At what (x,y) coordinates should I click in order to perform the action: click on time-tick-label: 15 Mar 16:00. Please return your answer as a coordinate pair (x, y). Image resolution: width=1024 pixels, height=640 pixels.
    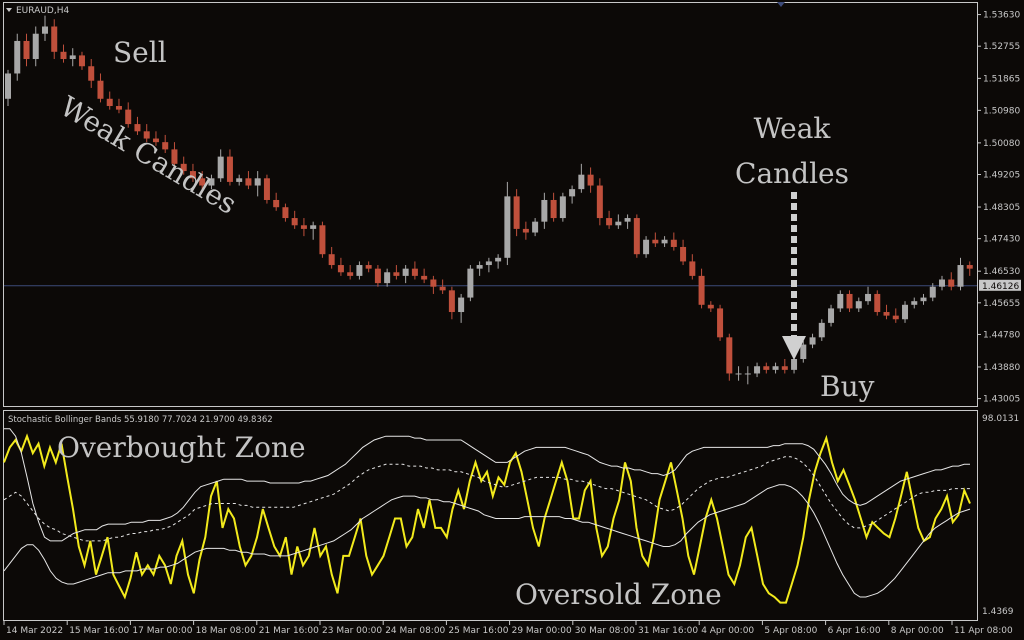
    Looking at the image, I should click on (99, 631).